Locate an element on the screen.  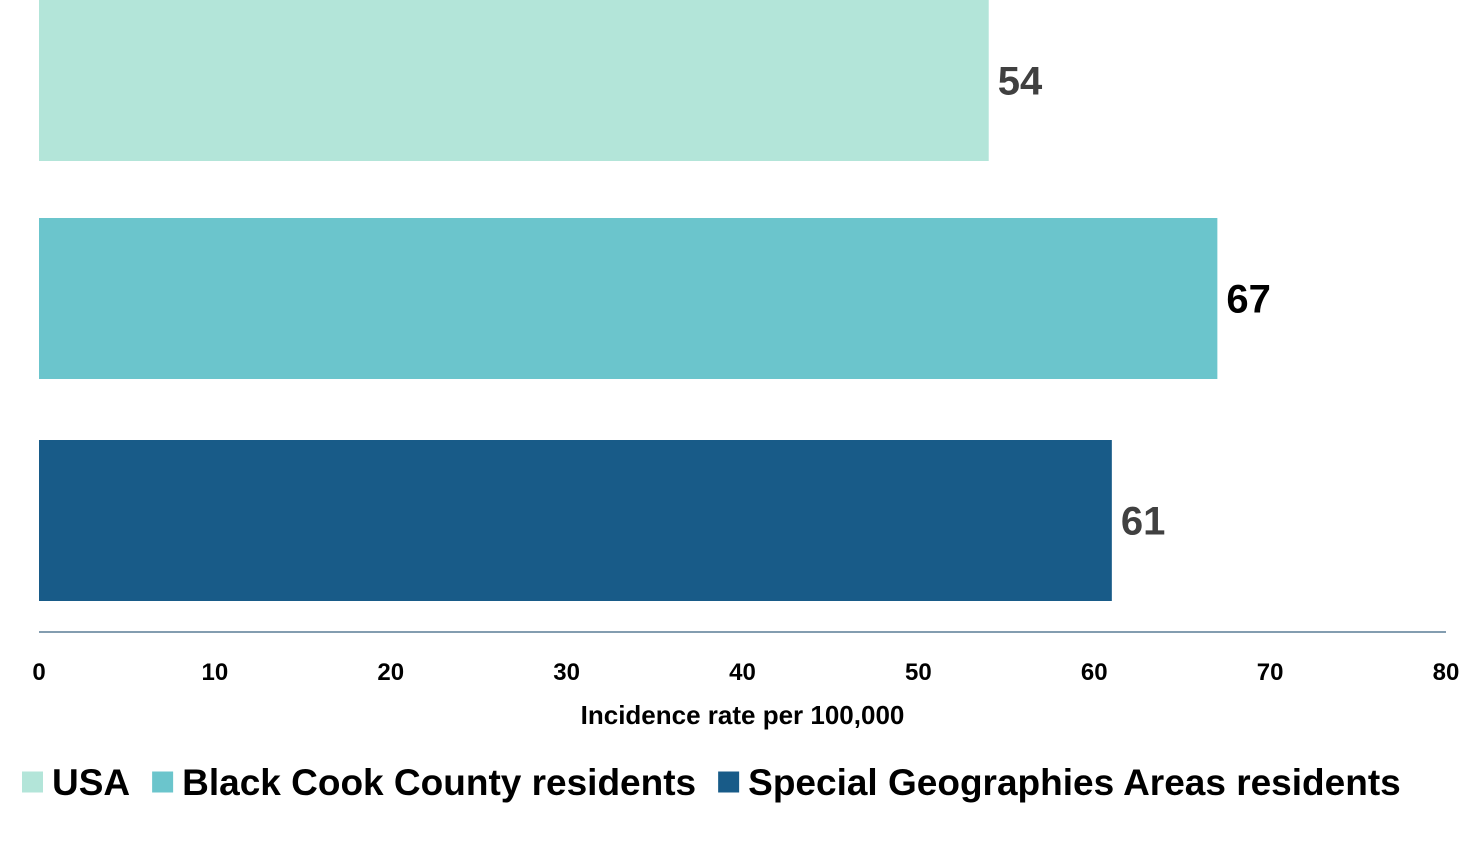
data-labels-layer: 54 67 61 is located at coordinates (1134, 302).